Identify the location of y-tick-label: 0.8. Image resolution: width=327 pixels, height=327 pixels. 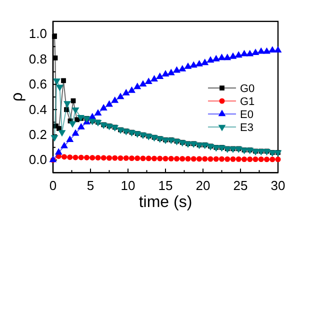
(37, 58).